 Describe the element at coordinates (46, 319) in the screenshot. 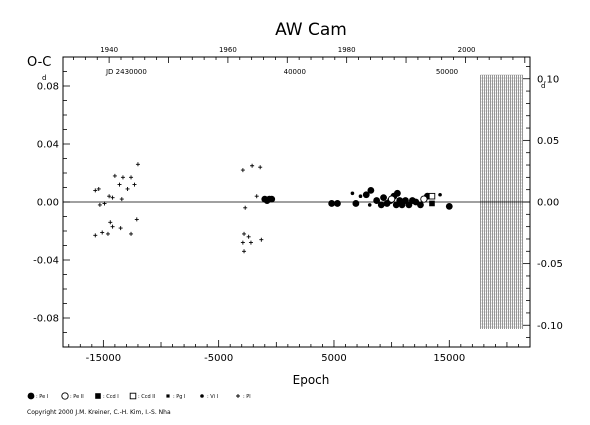

I see `y-tick-label-left: -0.08` at that location.